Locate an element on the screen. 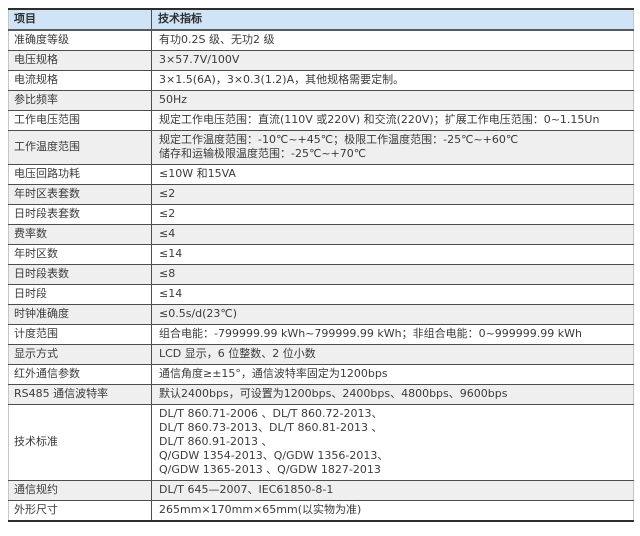  row-value: 3×1.5(6A)，3×0.3(1.2)A，其他规格需要定制。 is located at coordinates (392, 80).